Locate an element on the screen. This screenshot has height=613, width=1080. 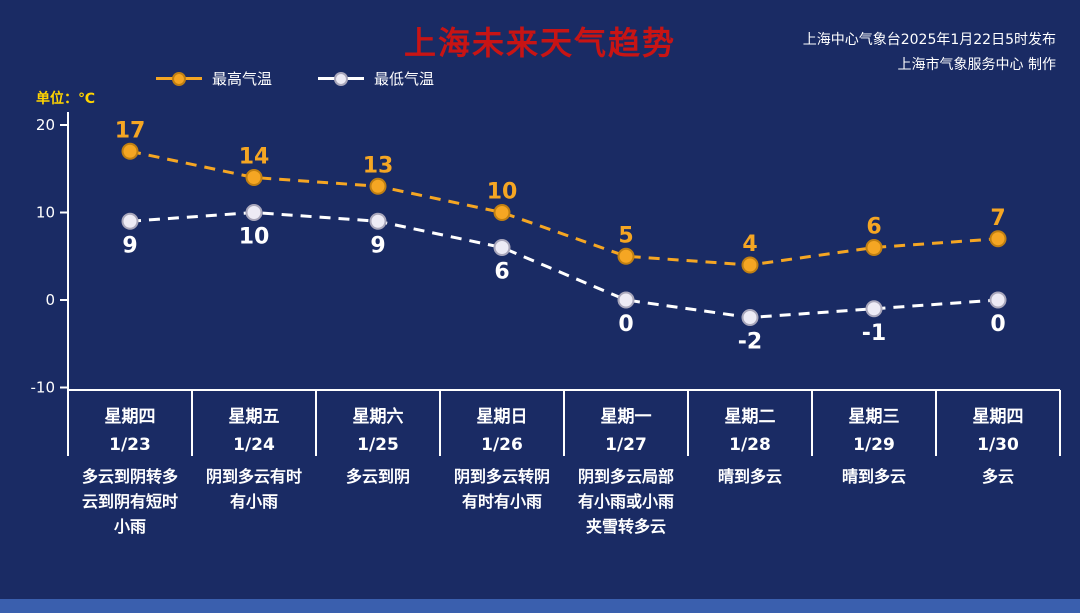
weekday-label: 星期六 is located at coordinates (378, 417).